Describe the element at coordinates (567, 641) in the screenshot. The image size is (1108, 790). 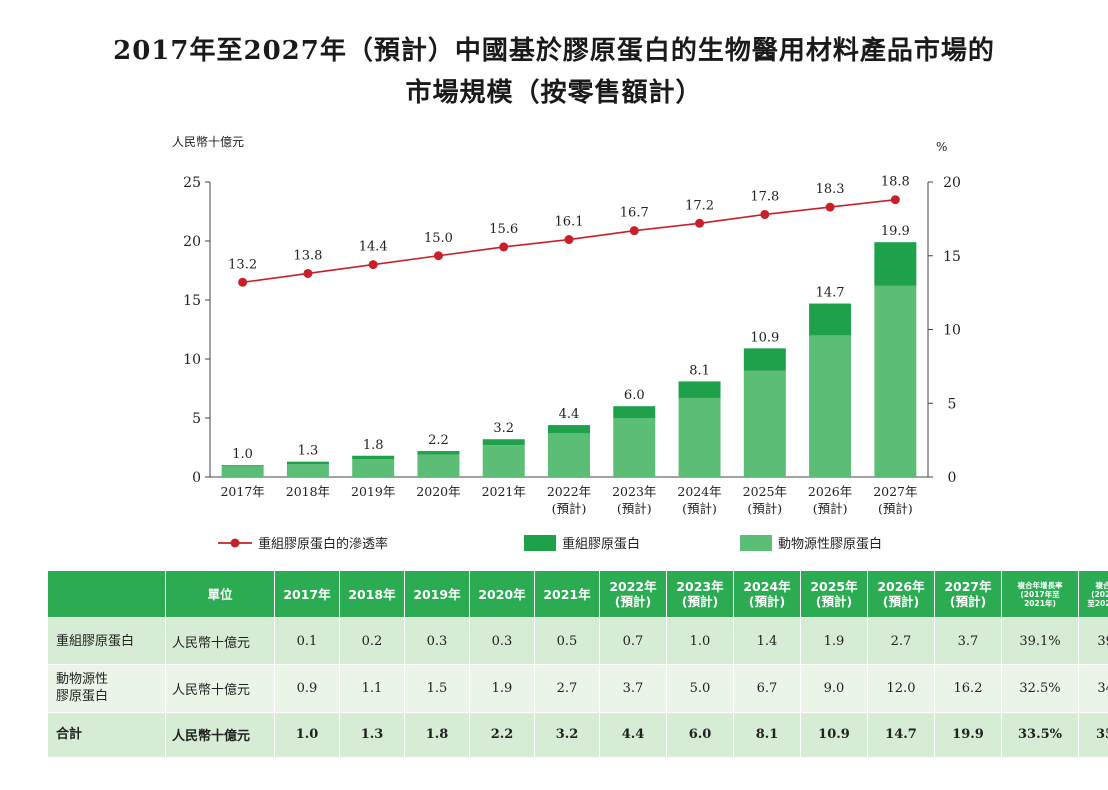
I see `table-cell: 0.5` at that location.